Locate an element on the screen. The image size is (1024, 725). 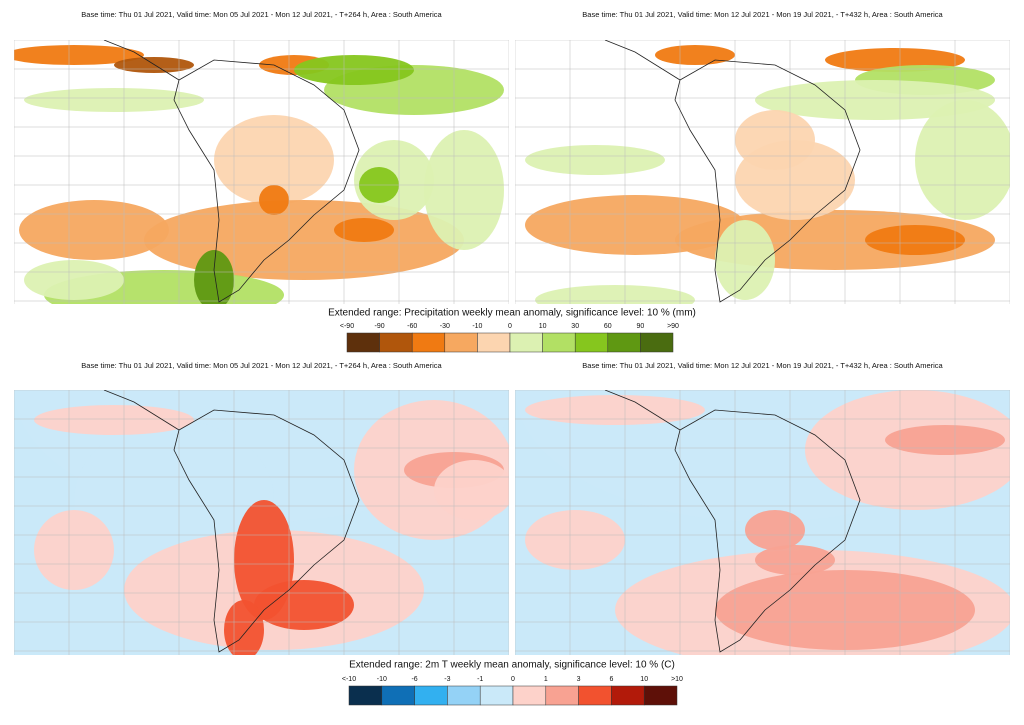
colorbar-label: 3 is located at coordinates (579, 679).